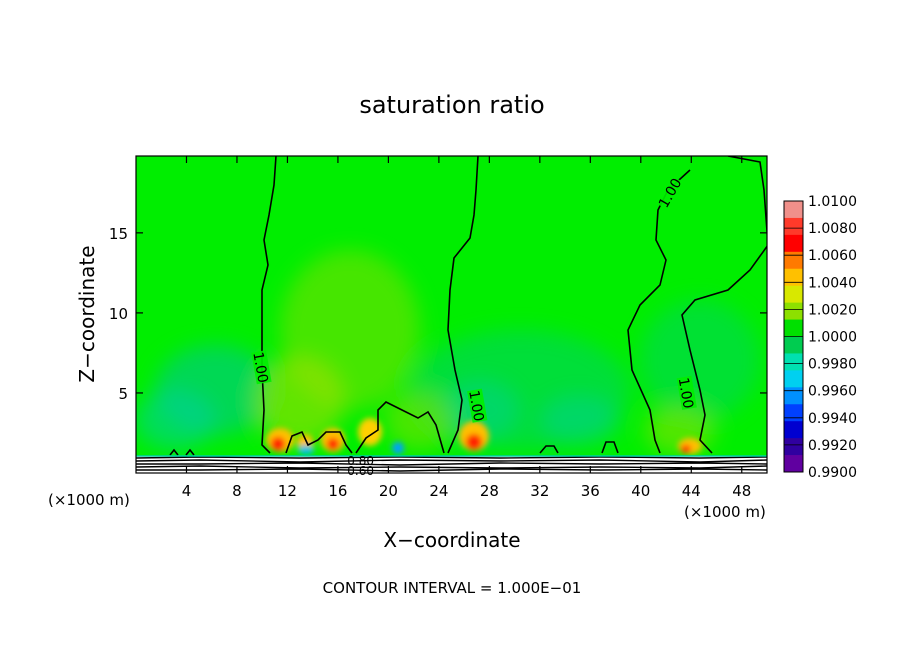 The width and height of the screenshot is (904, 654). Describe the element at coordinates (832, 473) in the screenshot. I see `colorbar-label: 0.9900` at that location.